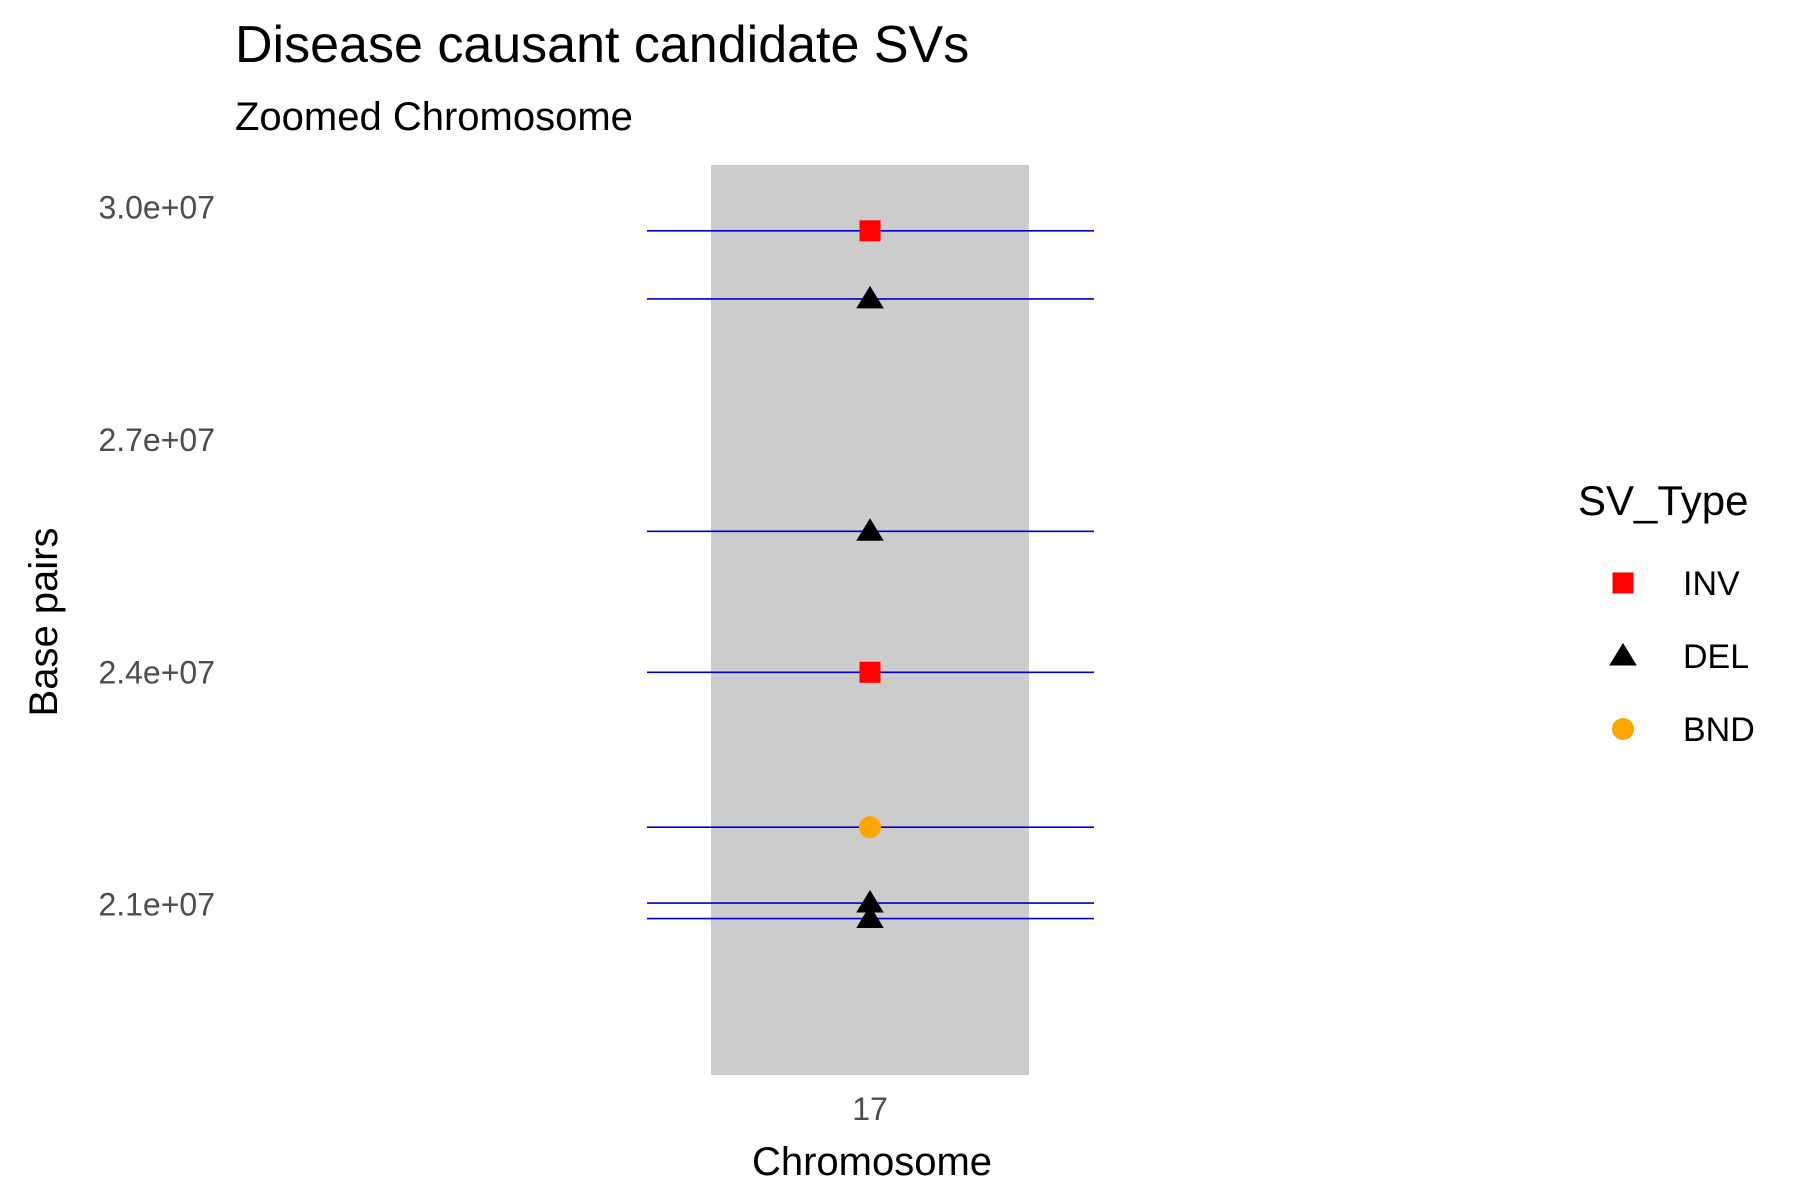 The height and width of the screenshot is (1200, 1800). I want to click on legend-key-inv, so click(1623, 583).